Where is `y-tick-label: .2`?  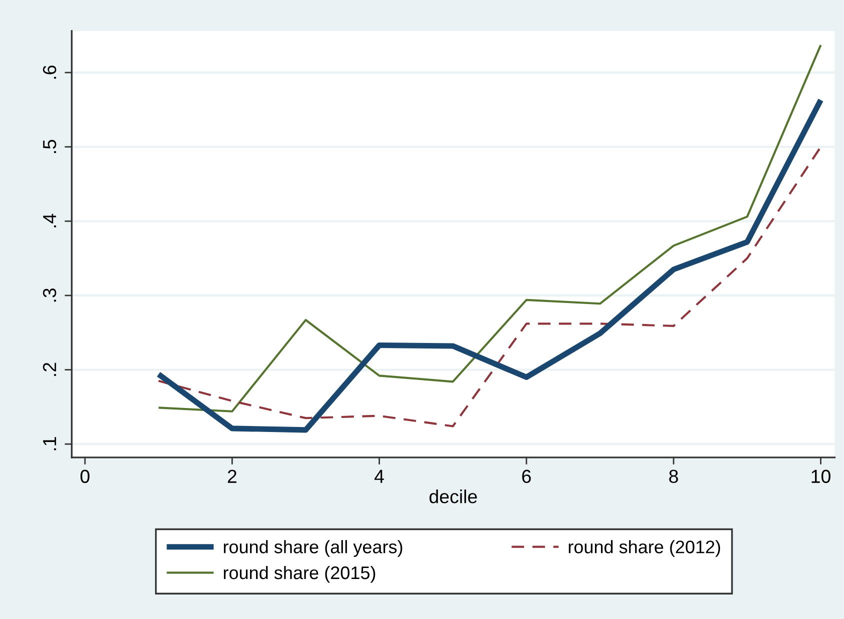 y-tick-label: .2 is located at coordinates (49, 369).